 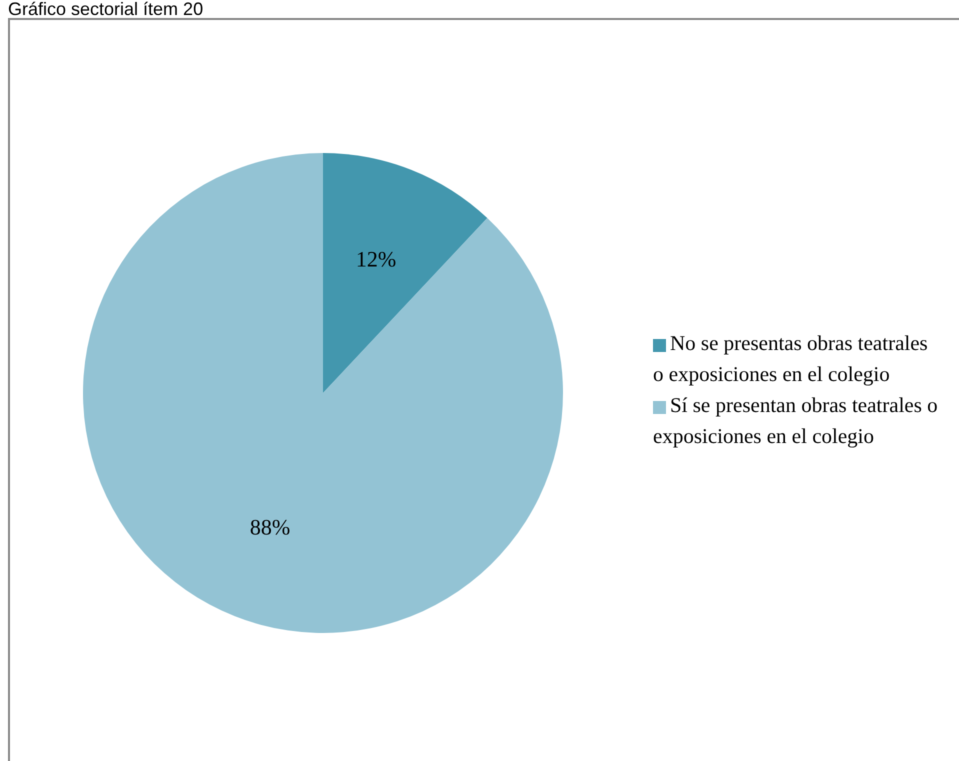 What do you see at coordinates (376, 259) in the screenshot?
I see `data-label: 12%` at bounding box center [376, 259].